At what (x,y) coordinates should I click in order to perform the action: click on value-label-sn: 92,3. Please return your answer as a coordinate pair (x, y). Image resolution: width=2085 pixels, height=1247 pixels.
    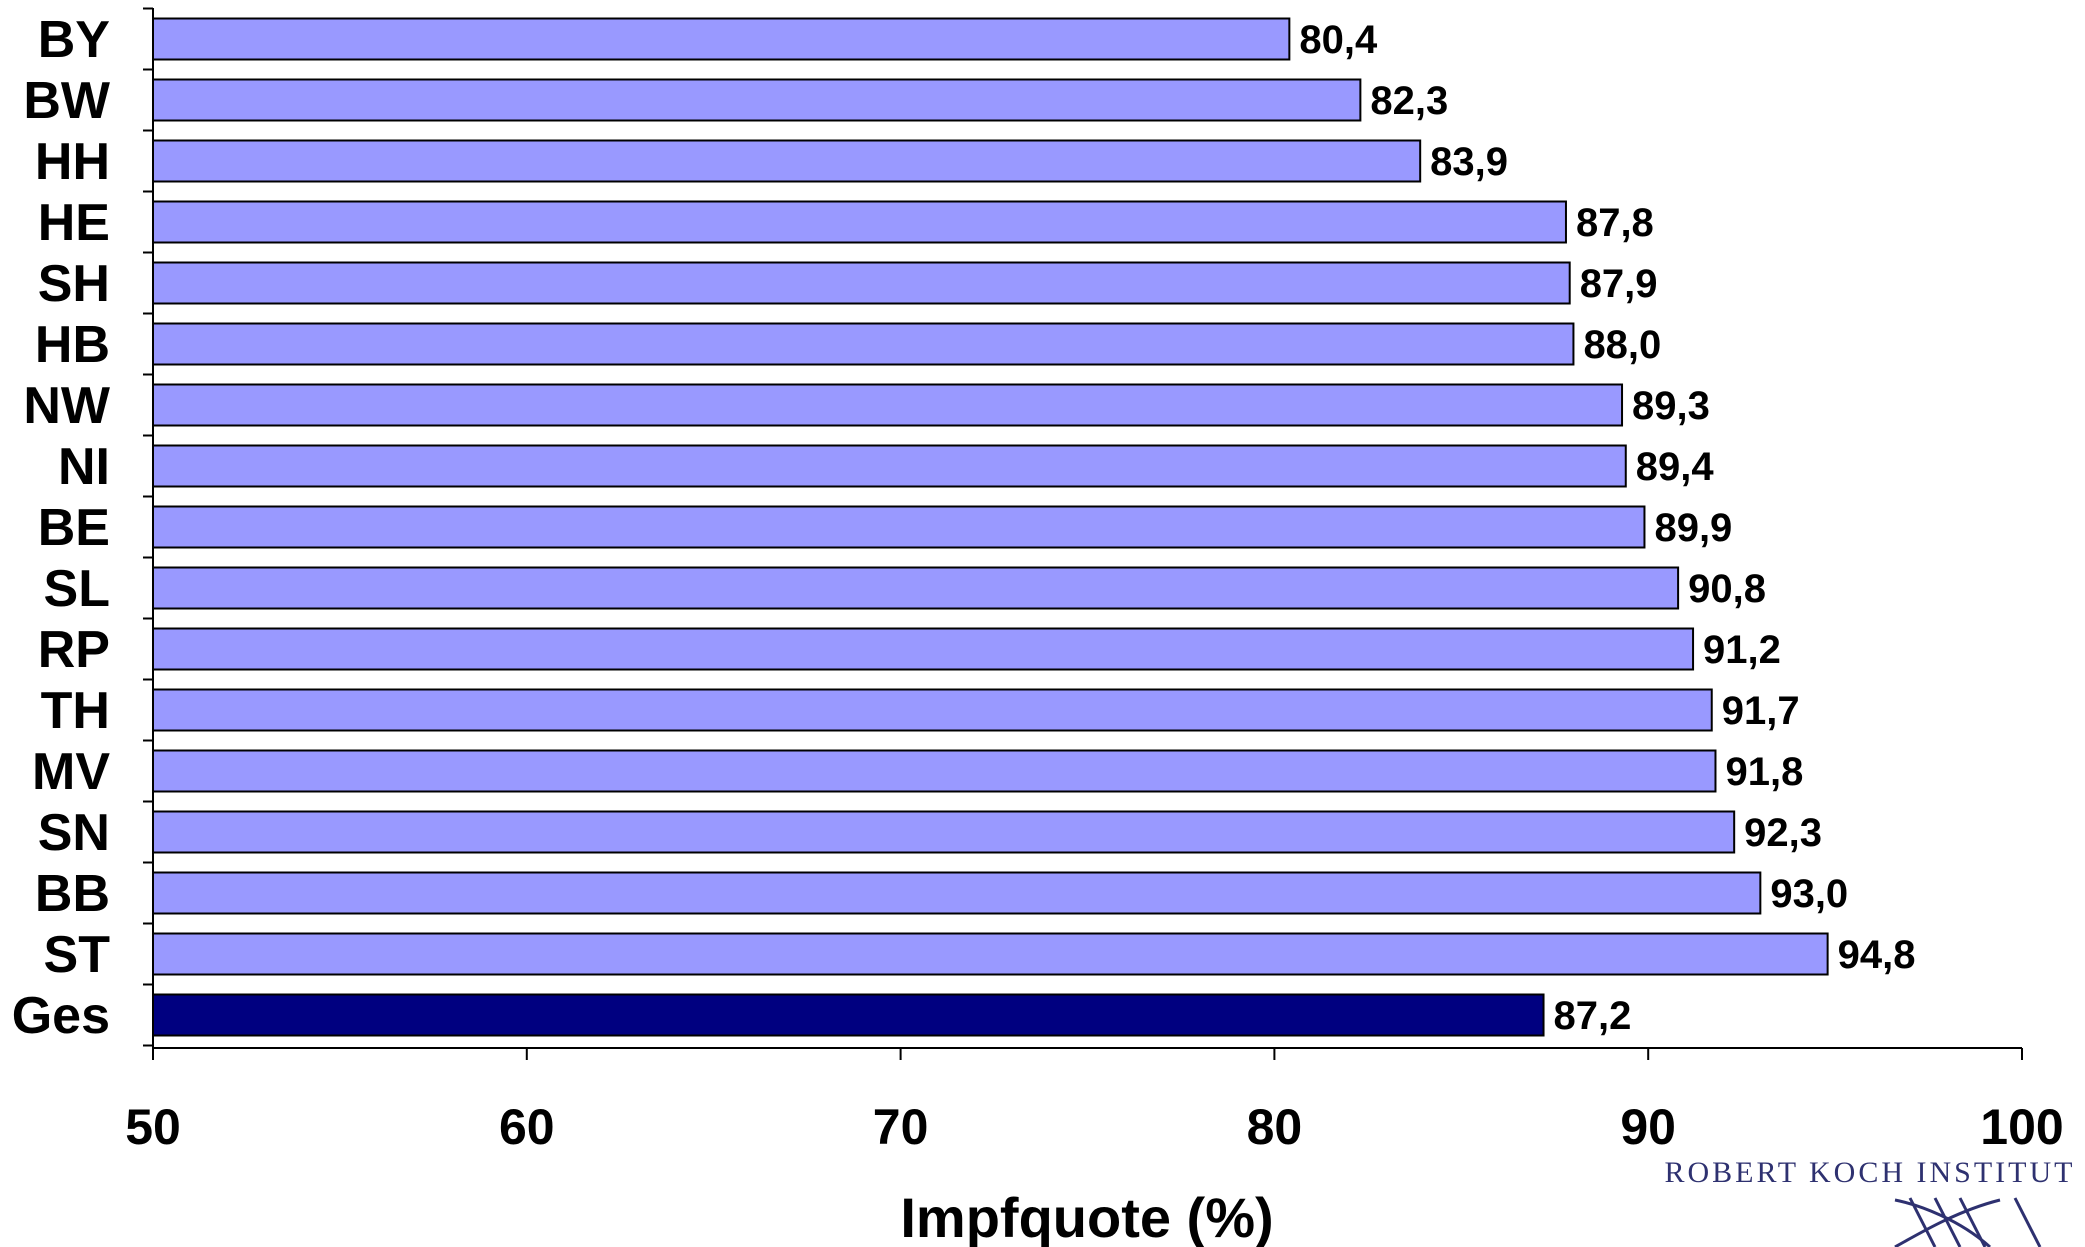
    Looking at the image, I should click on (1783, 833).